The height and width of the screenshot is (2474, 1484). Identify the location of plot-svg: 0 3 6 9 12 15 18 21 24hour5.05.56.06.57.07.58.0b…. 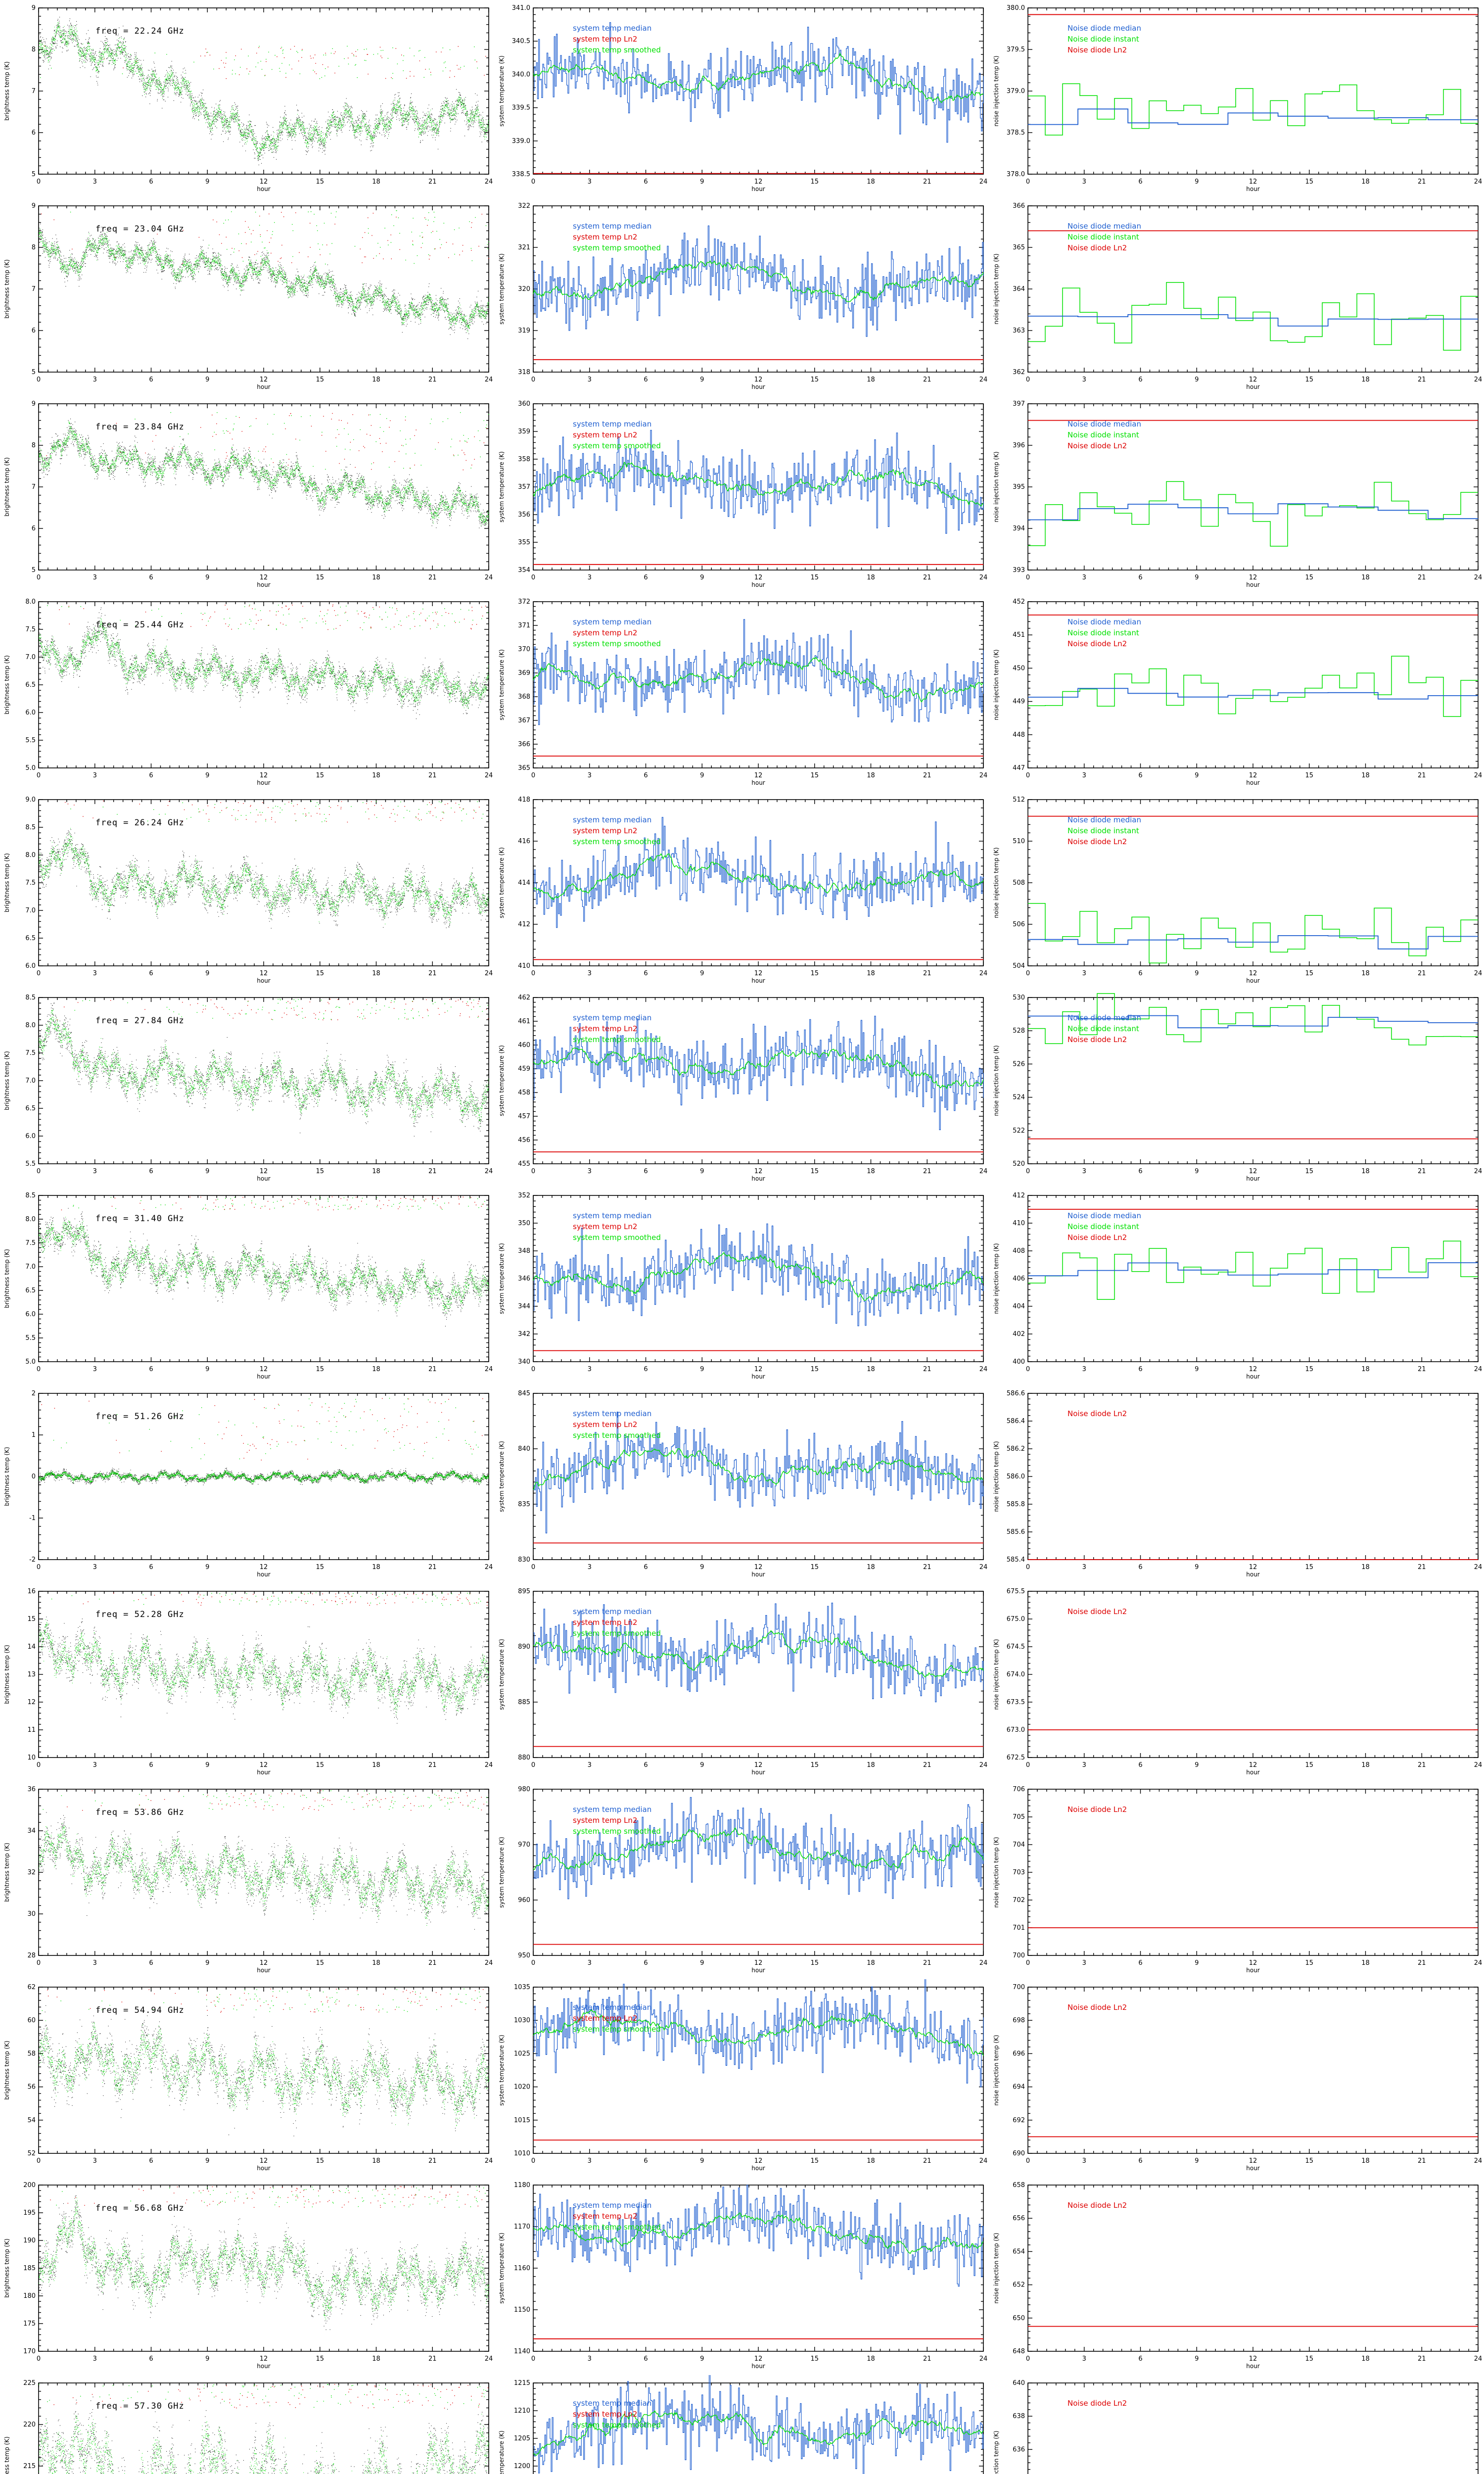
(247, 693).